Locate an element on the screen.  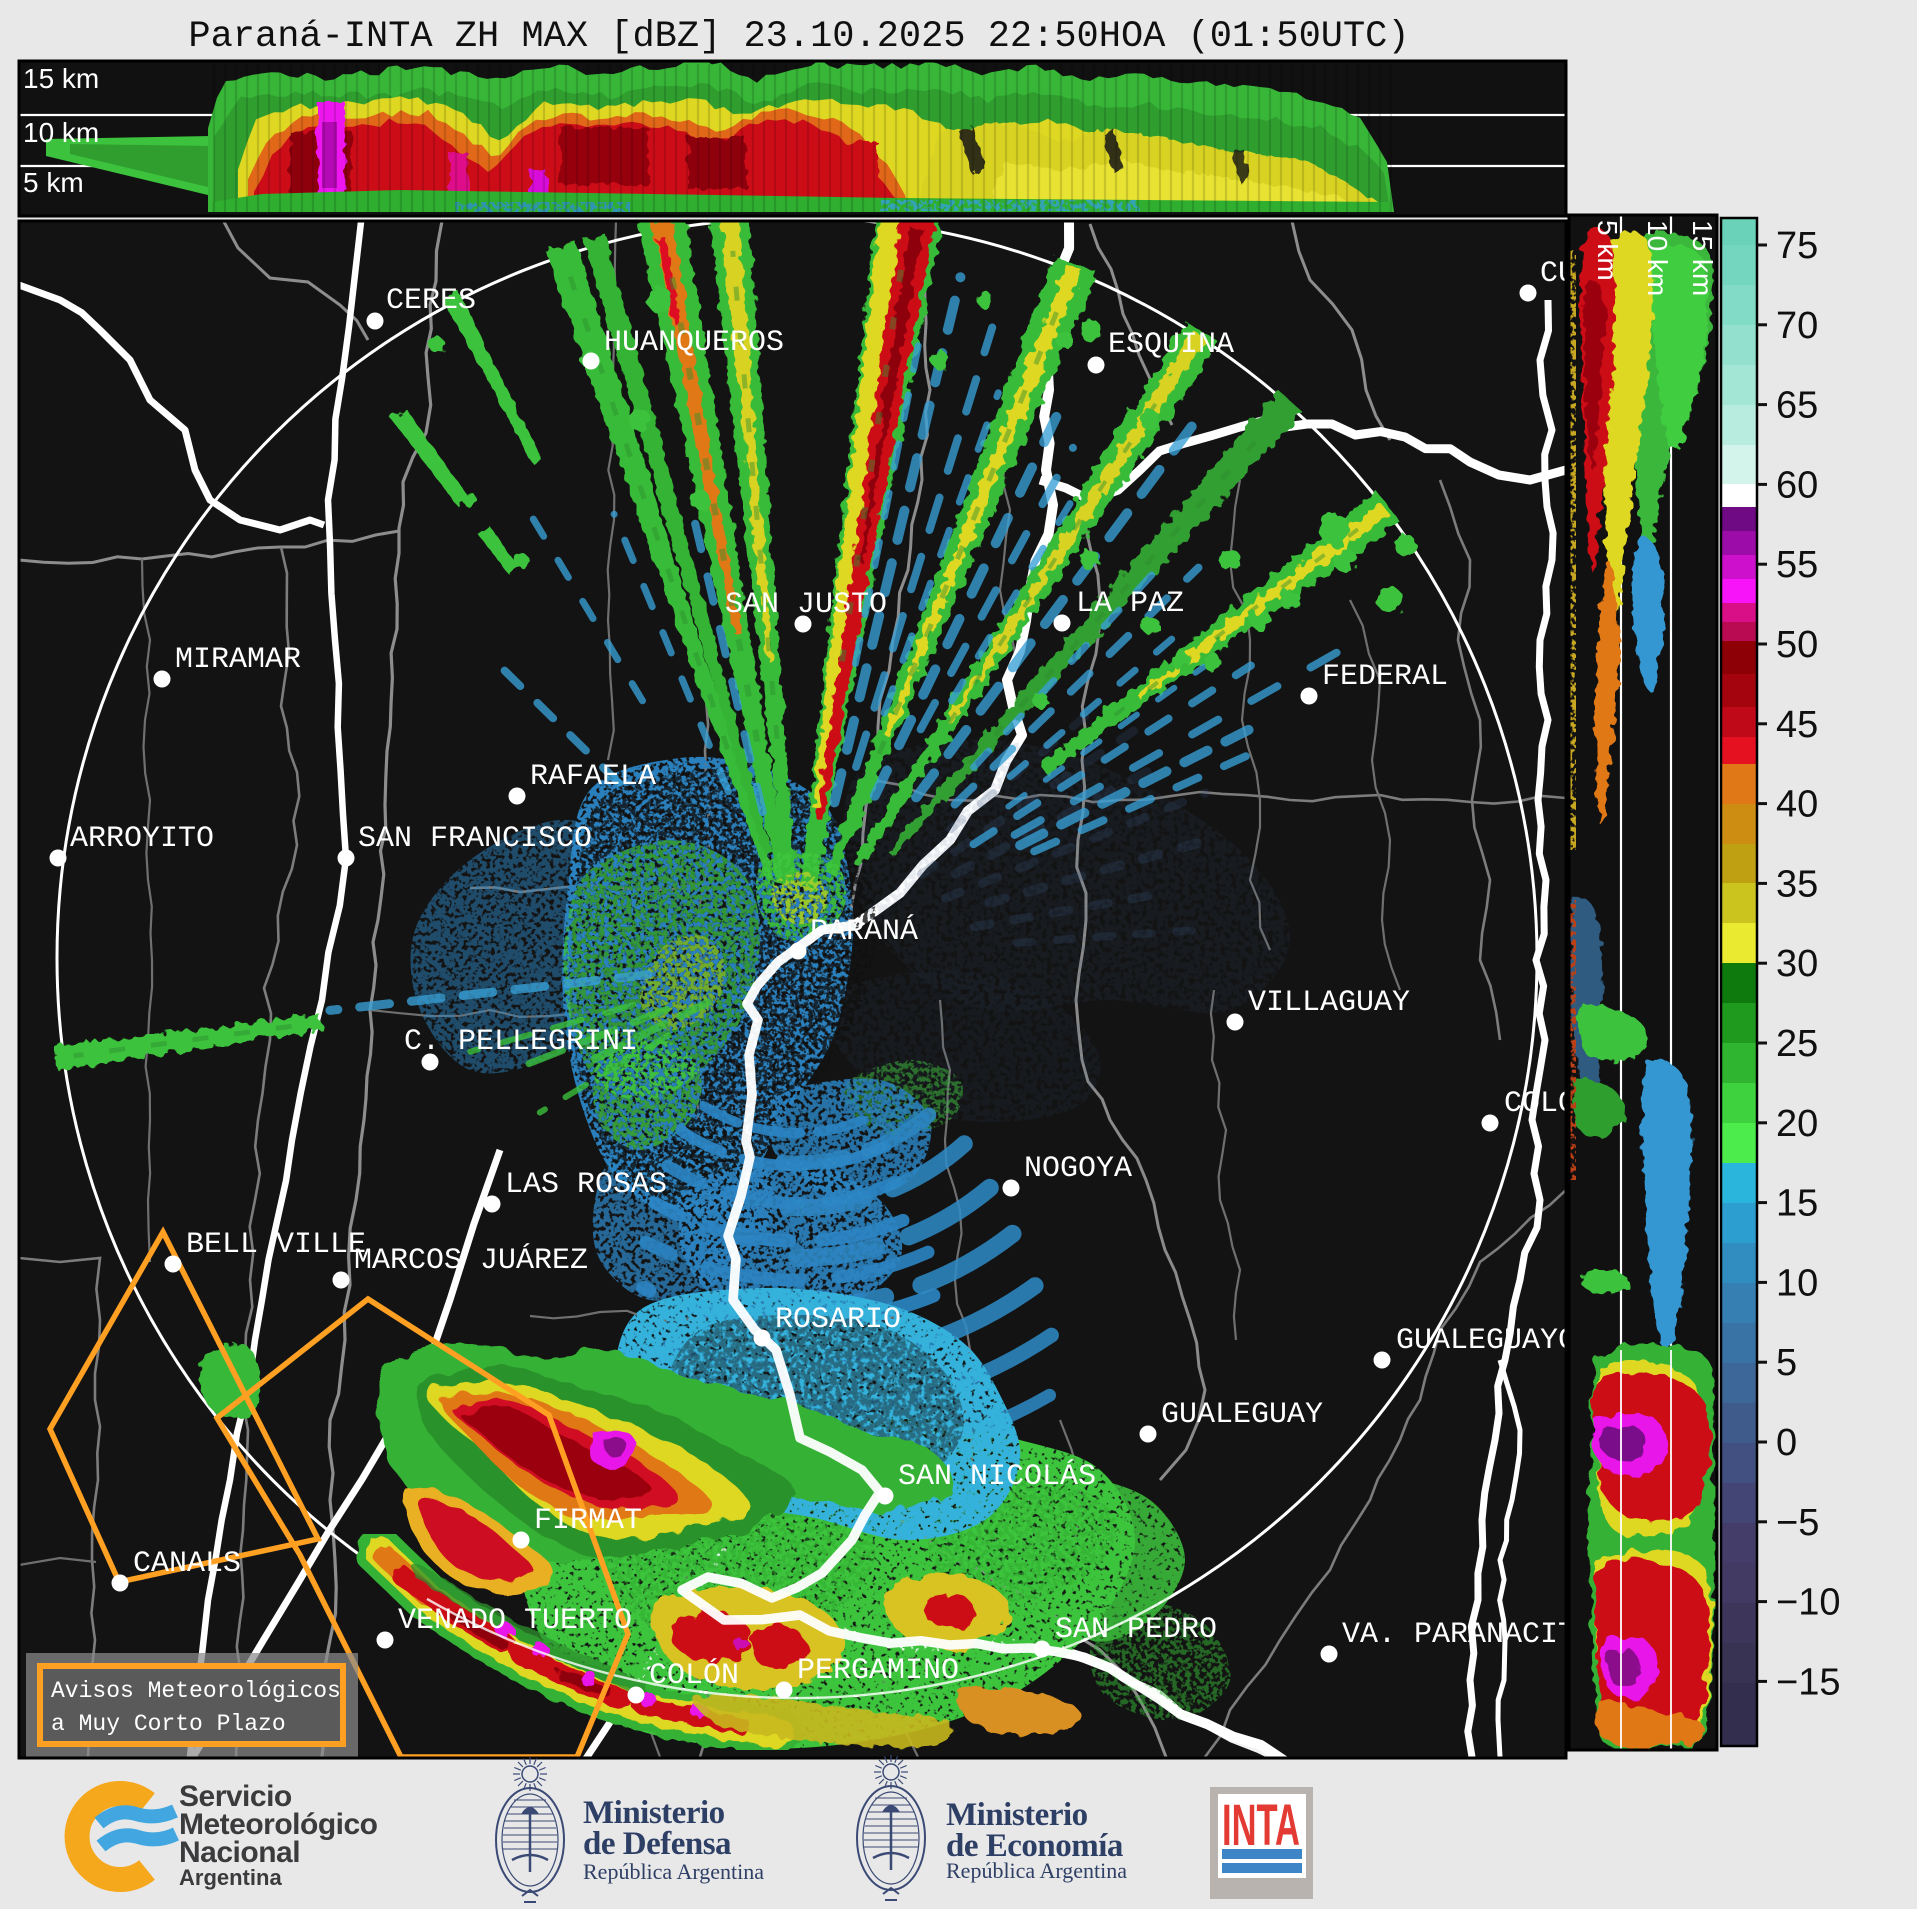
svg-text: FEDERAL is located at coordinates (1385, 677).